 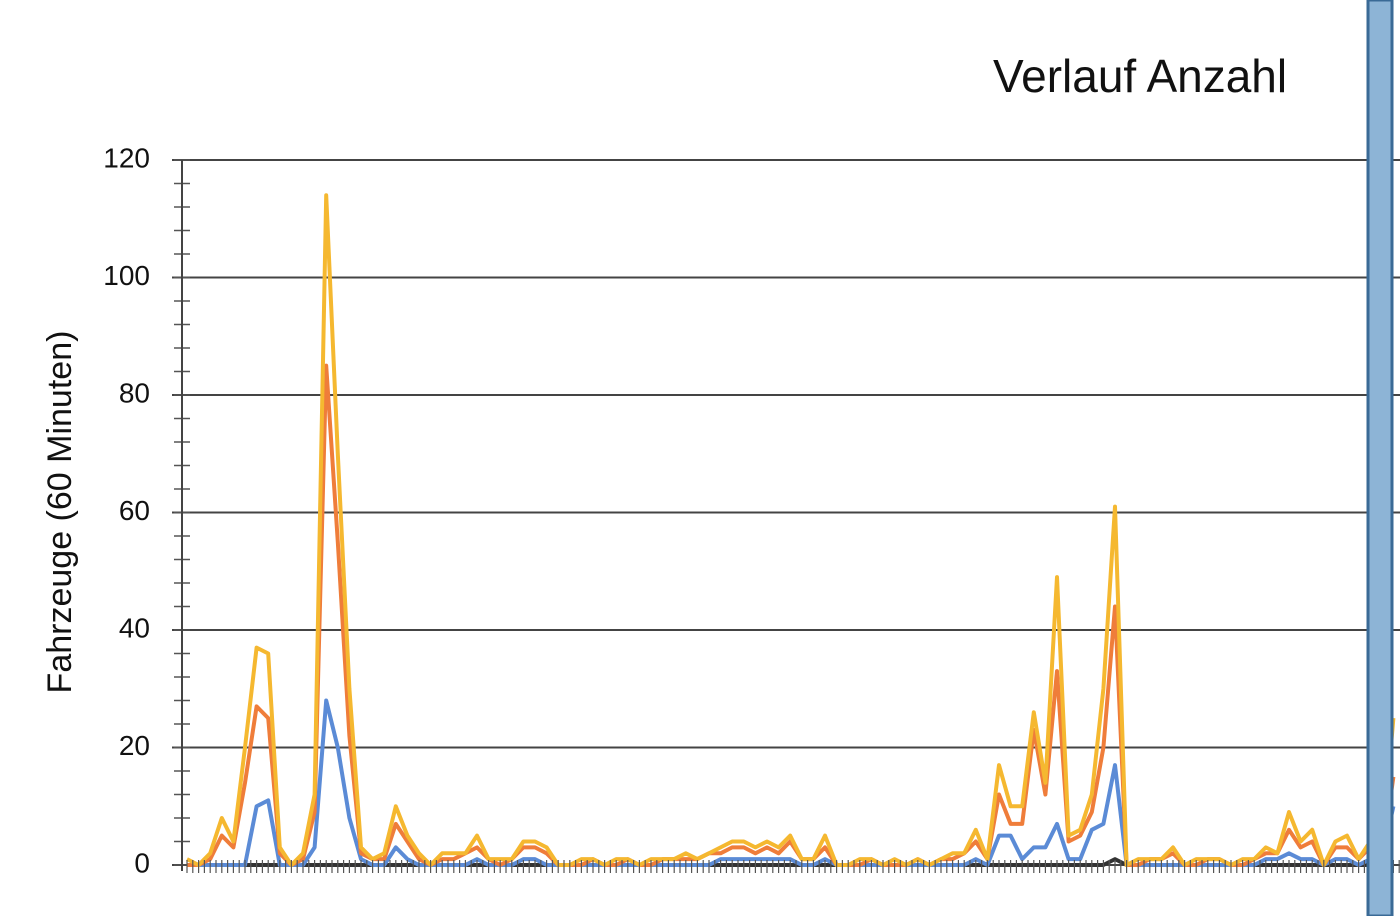 I want to click on side-band, so click(x=1380, y=458).